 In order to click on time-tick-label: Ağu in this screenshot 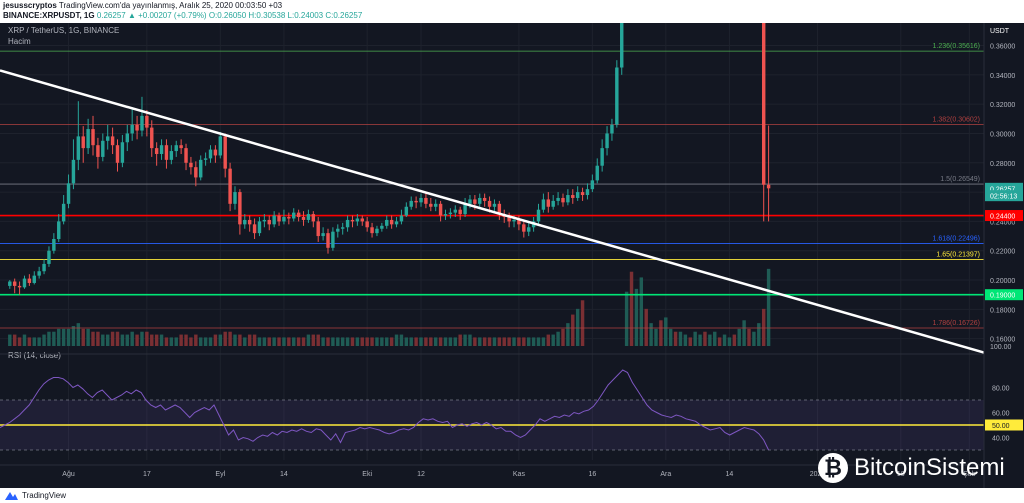, I will do `click(68, 474)`.